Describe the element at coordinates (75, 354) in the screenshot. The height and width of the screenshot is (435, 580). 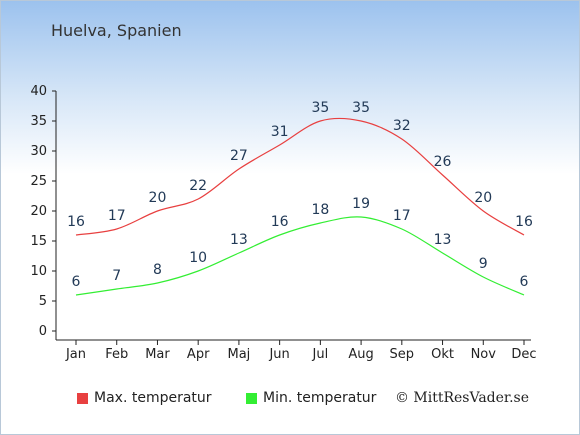
I see `x-tick-label: Jan` at that location.